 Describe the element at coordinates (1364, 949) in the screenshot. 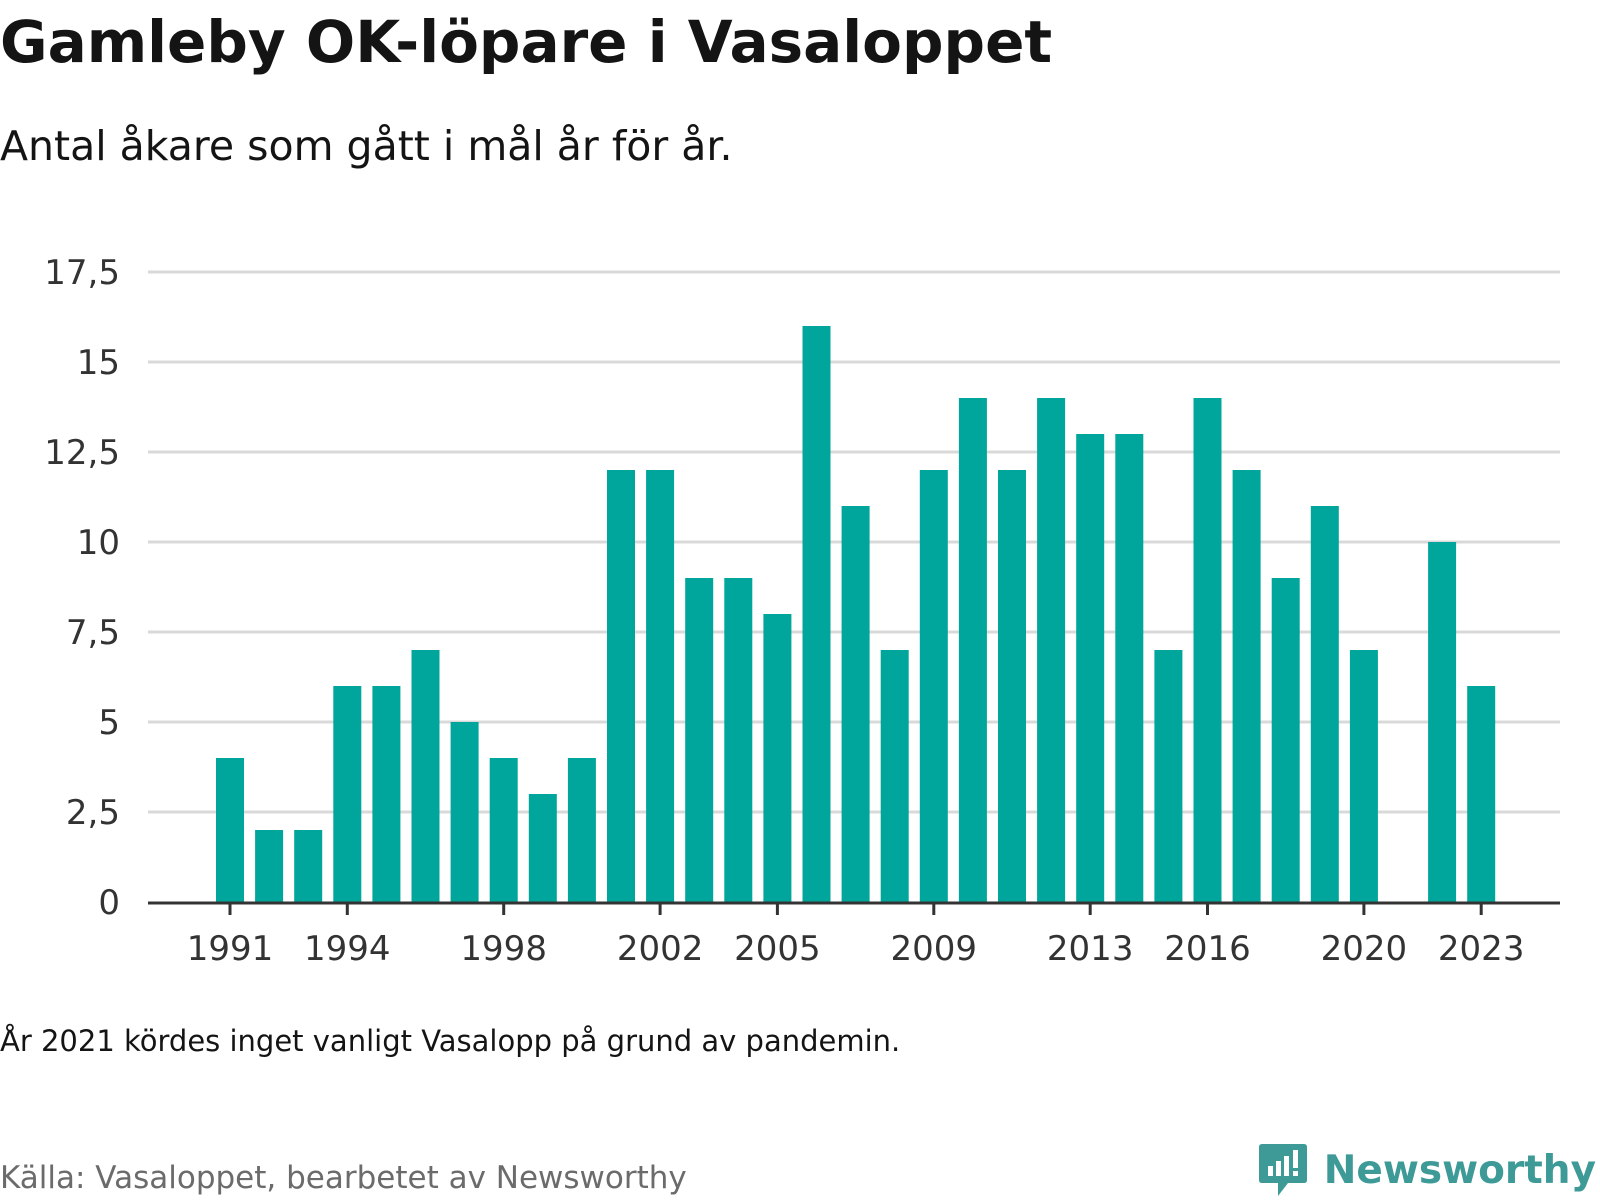

I see `x-tick-label: 2020` at that location.